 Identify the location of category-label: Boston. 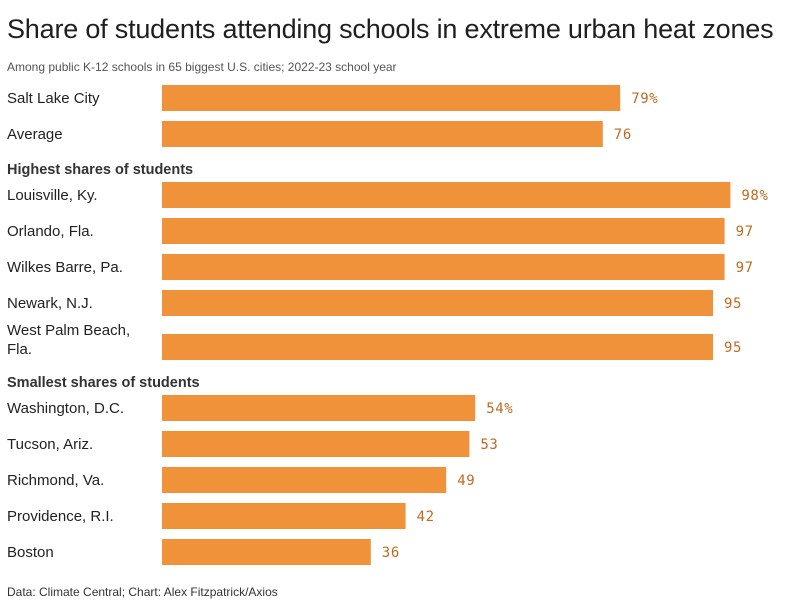
(30, 552).